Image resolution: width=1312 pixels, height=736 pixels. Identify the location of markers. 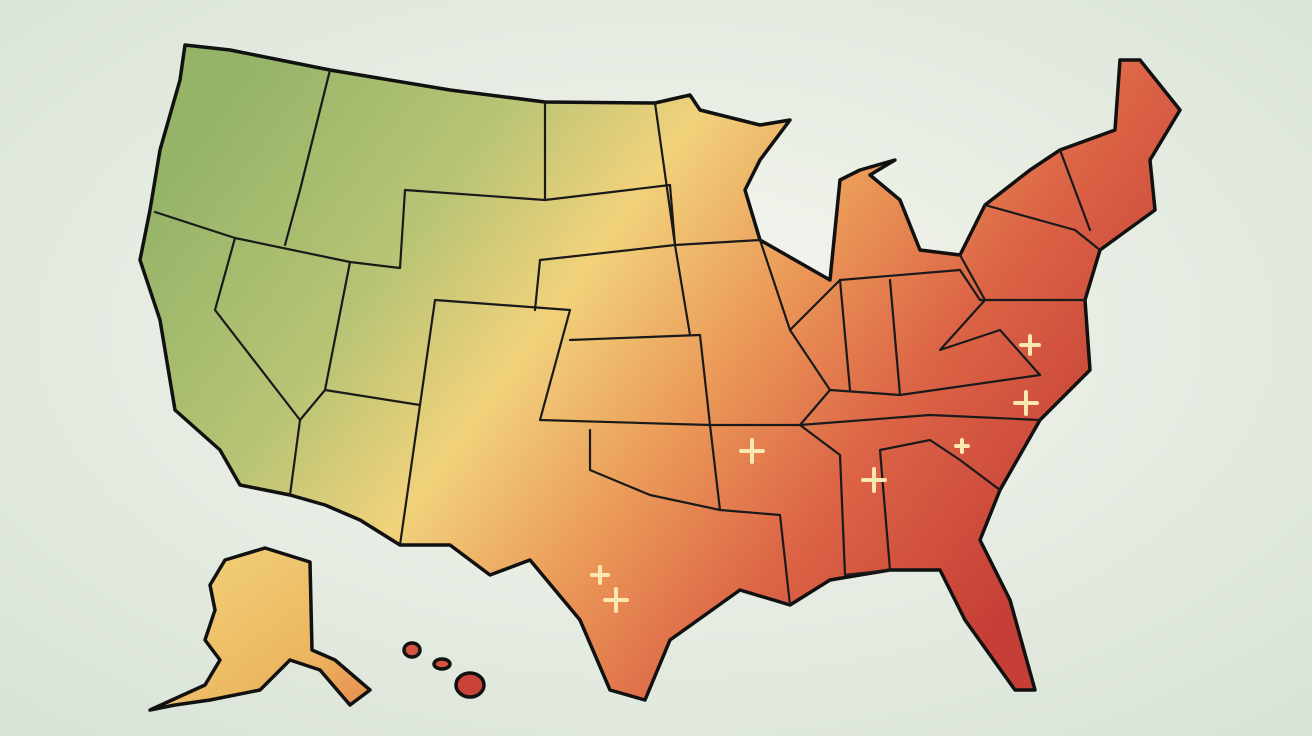
(815, 473).